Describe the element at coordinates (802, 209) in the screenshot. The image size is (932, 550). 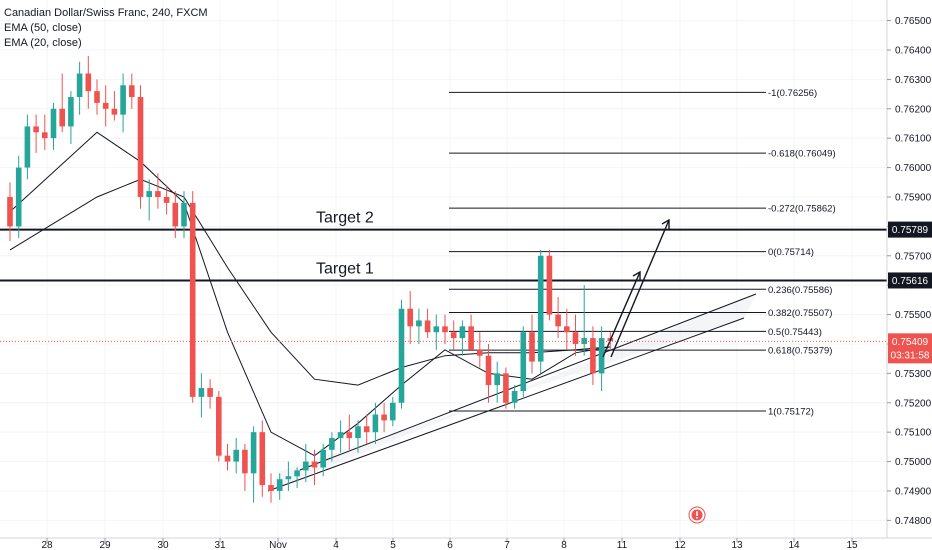
I see `fib-label: -0.272(0.75862)` at that location.